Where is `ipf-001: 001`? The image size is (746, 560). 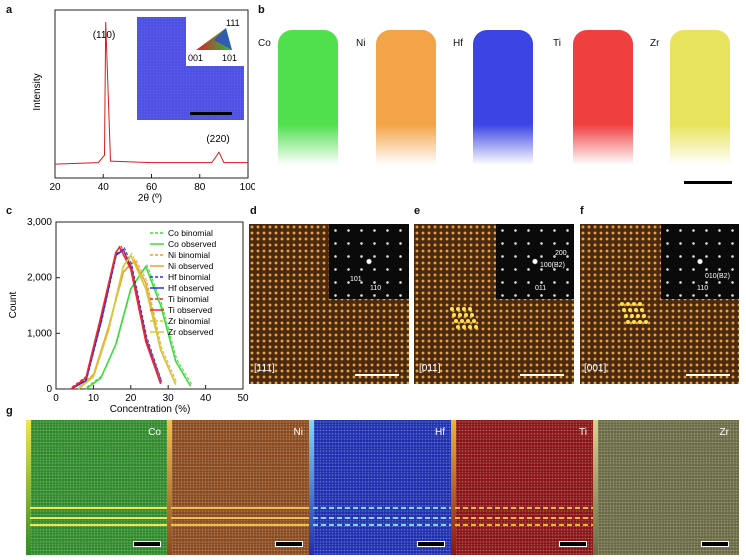 ipf-001: 001 is located at coordinates (195, 58).